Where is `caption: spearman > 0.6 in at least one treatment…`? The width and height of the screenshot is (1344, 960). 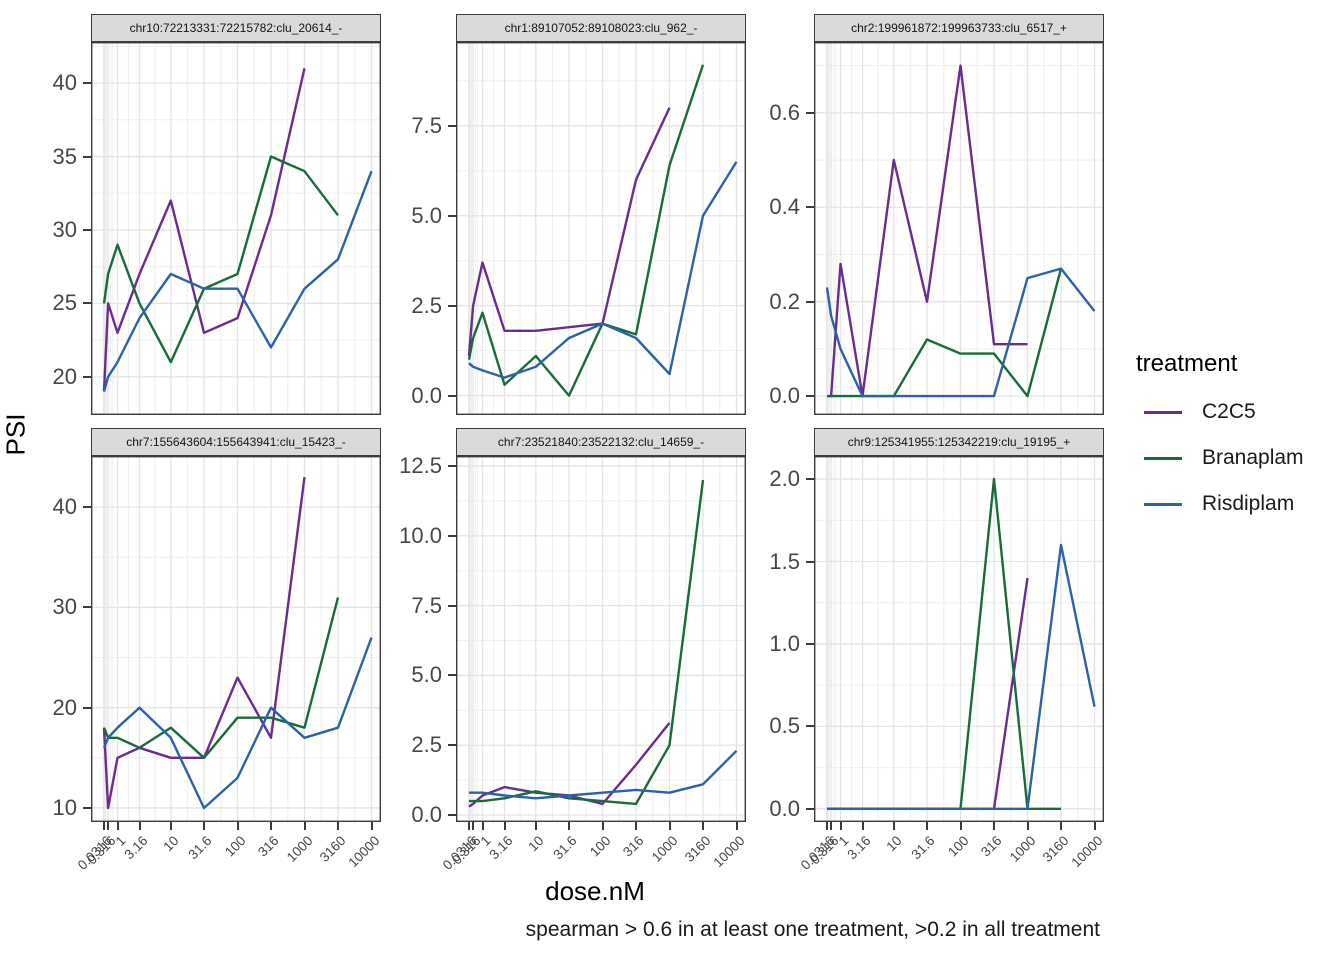
caption: spearman > 0.6 in at least one treatment… is located at coordinates (812, 929).